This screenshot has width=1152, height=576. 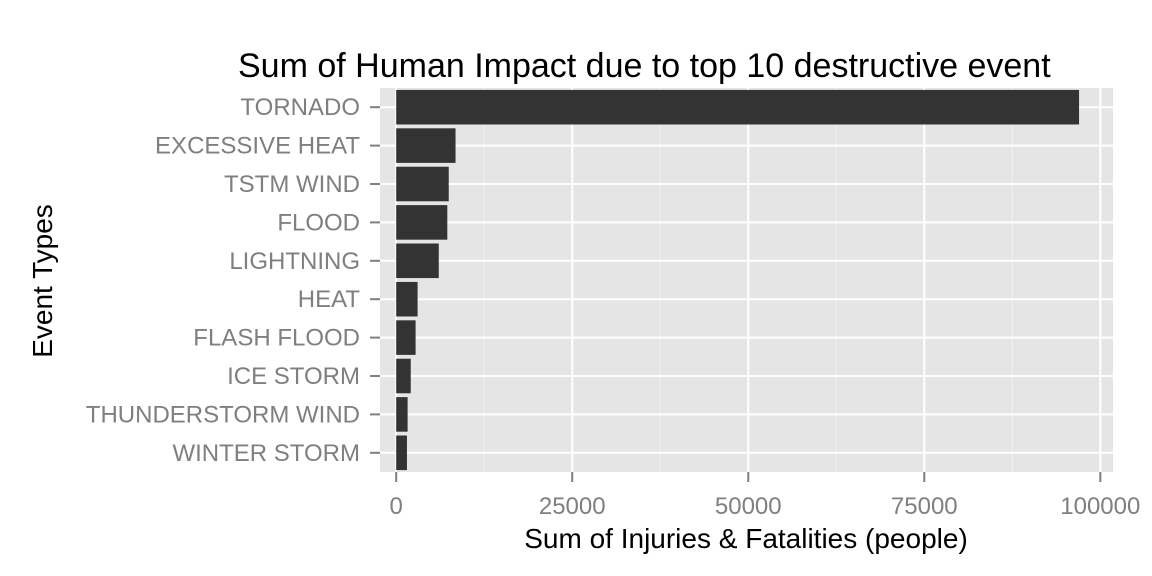 I want to click on x-axis: 0 25000 50000 75000 100000, so click(x=765, y=496).